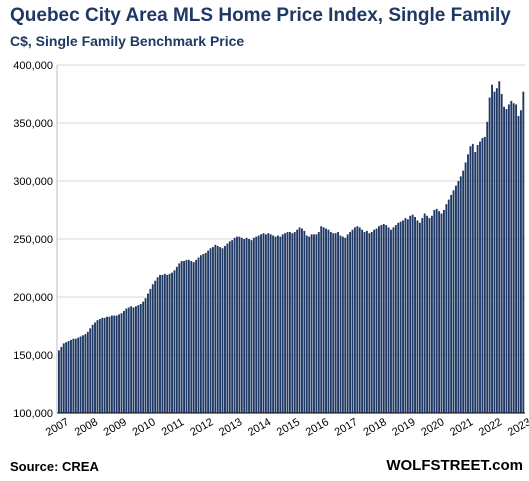 The height and width of the screenshot is (481, 529). What do you see at coordinates (173, 427) in the screenshot?
I see `x-tick-label: 2011` at bounding box center [173, 427].